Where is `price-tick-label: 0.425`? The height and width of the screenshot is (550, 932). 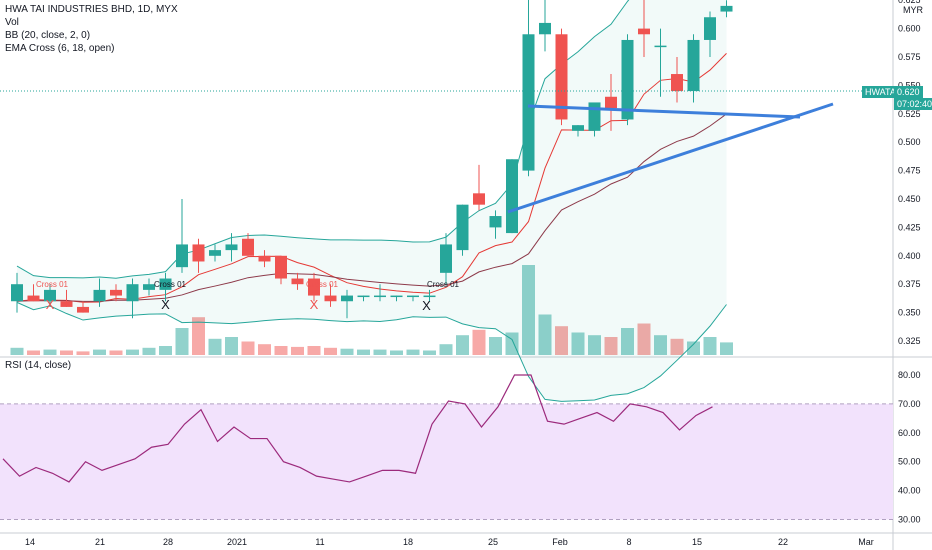
price-tick-label: 0.425 is located at coordinates (909, 227).